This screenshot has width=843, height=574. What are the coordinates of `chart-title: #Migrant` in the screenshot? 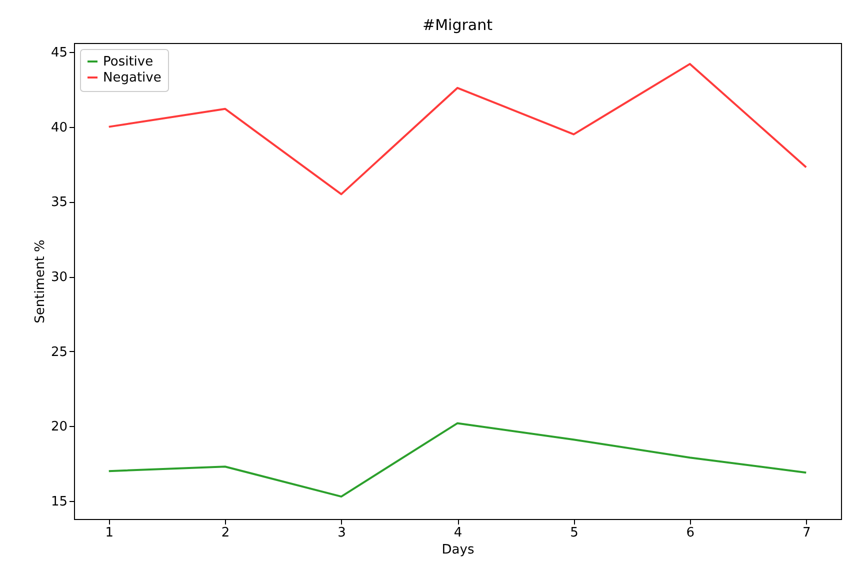 It's located at (457, 25).